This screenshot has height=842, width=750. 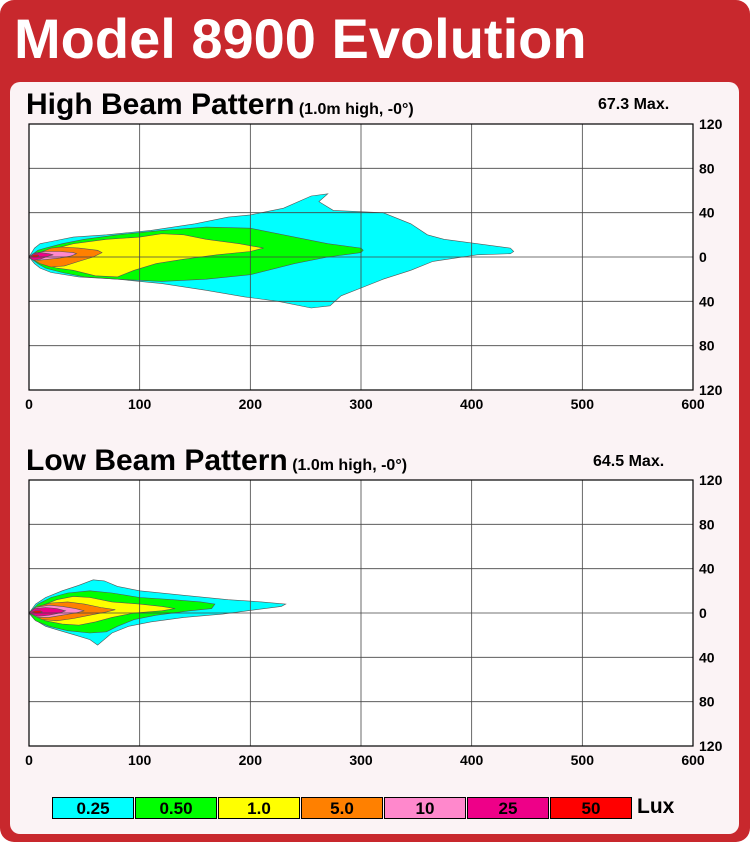 What do you see at coordinates (259, 808) in the screenshot?
I see `legend-swatch-1-0: 1.0` at bounding box center [259, 808].